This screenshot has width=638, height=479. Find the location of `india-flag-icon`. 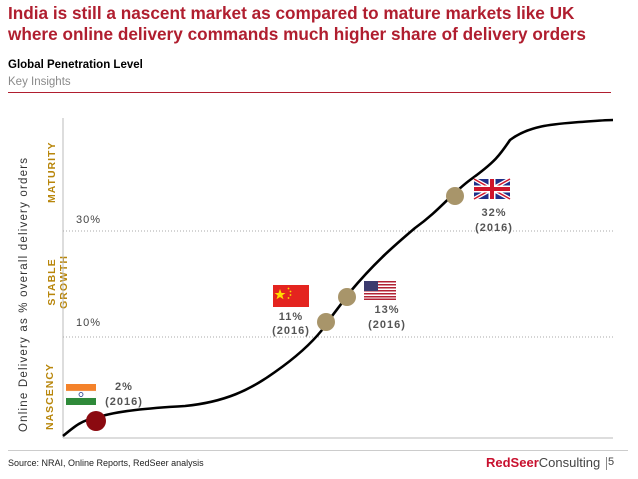

india-flag-icon is located at coordinates (81, 394).